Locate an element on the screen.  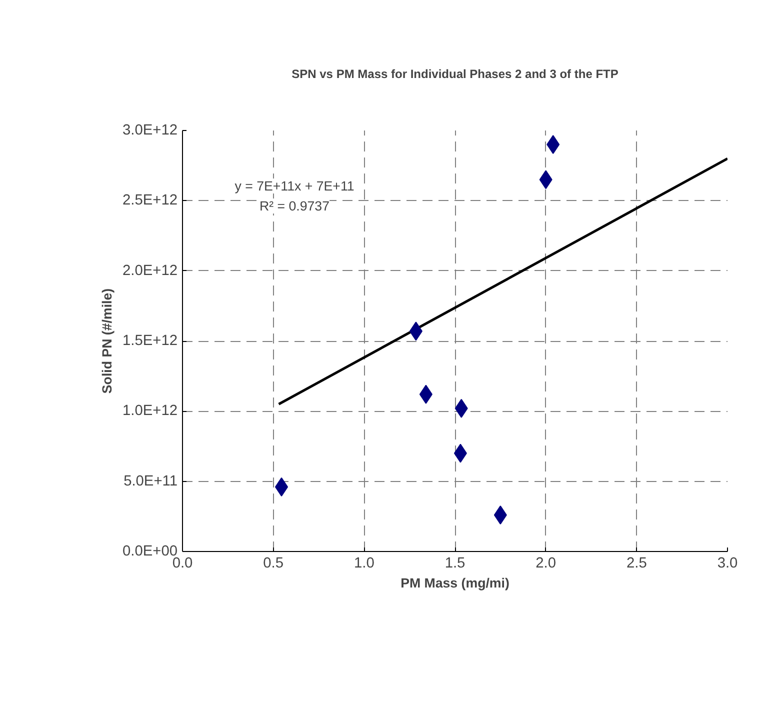
x-tick-label: 0.5 is located at coordinates (273, 564).